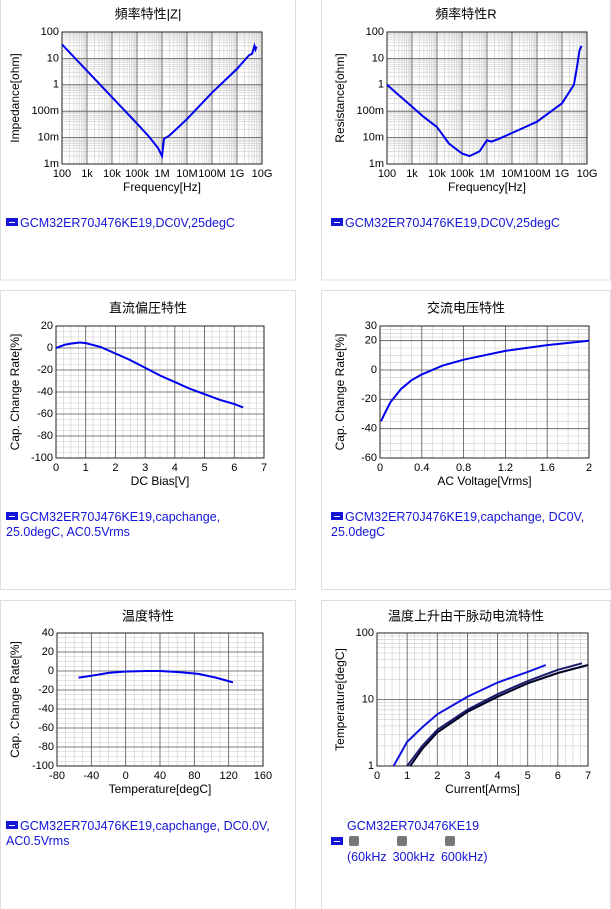 The width and height of the screenshot is (611, 909). I want to click on y-tick-label: 40, so click(48, 633).